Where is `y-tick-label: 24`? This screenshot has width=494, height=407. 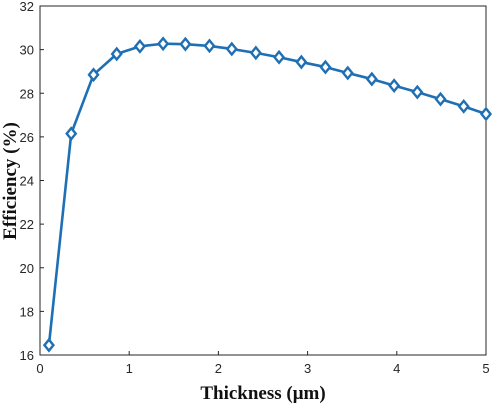
y-tick-label: 24 is located at coordinates (27, 181).